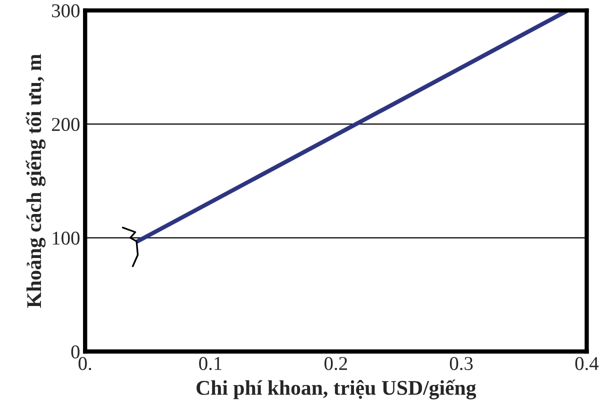  I want to click on x-tick-label: 0.2, so click(335, 363).